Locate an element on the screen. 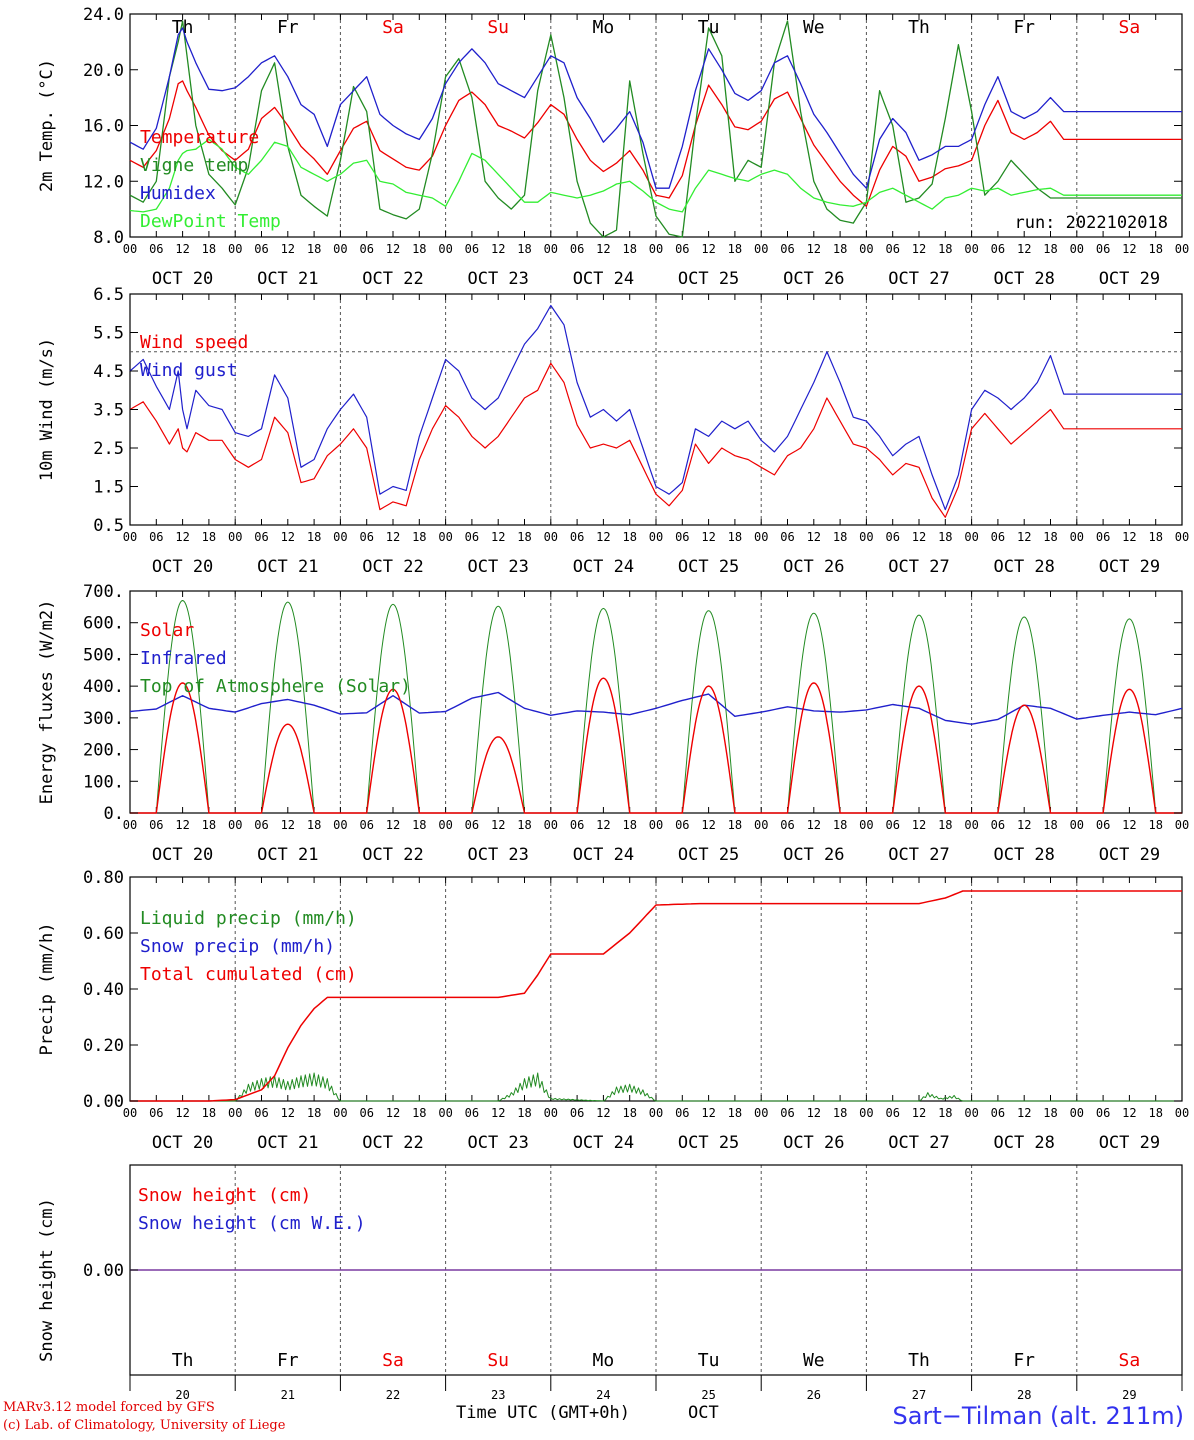 The height and width of the screenshot is (1440, 1194). y-axis-label: Snow height (cm) is located at coordinates (47, 1280).